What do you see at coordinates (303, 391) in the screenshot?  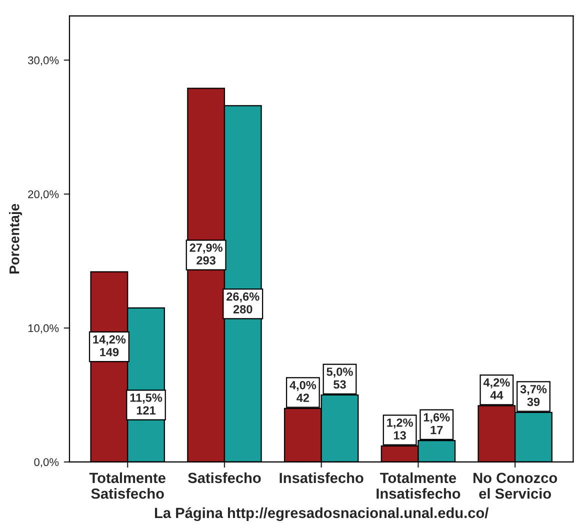 I see `data-label: 4,0% 42` at bounding box center [303, 391].